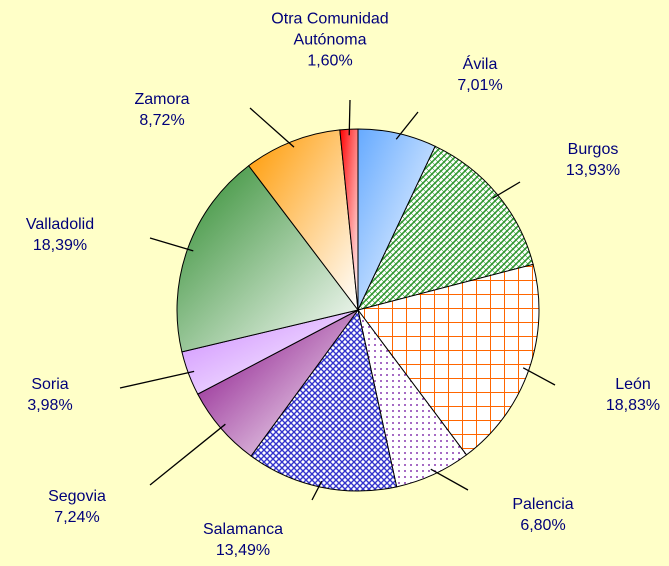 This screenshot has width=669, height=566. I want to click on slice-label: Valladolid 18,39%, so click(60, 235).